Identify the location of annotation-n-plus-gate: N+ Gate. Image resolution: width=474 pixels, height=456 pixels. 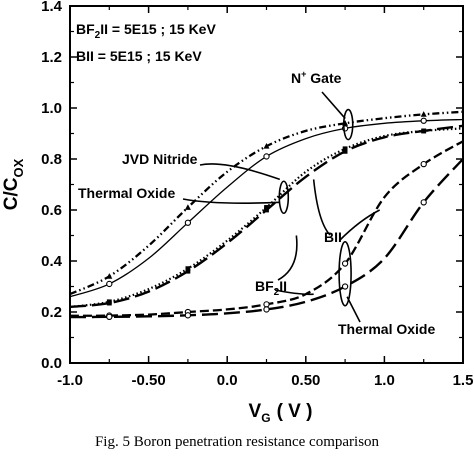
(316, 77).